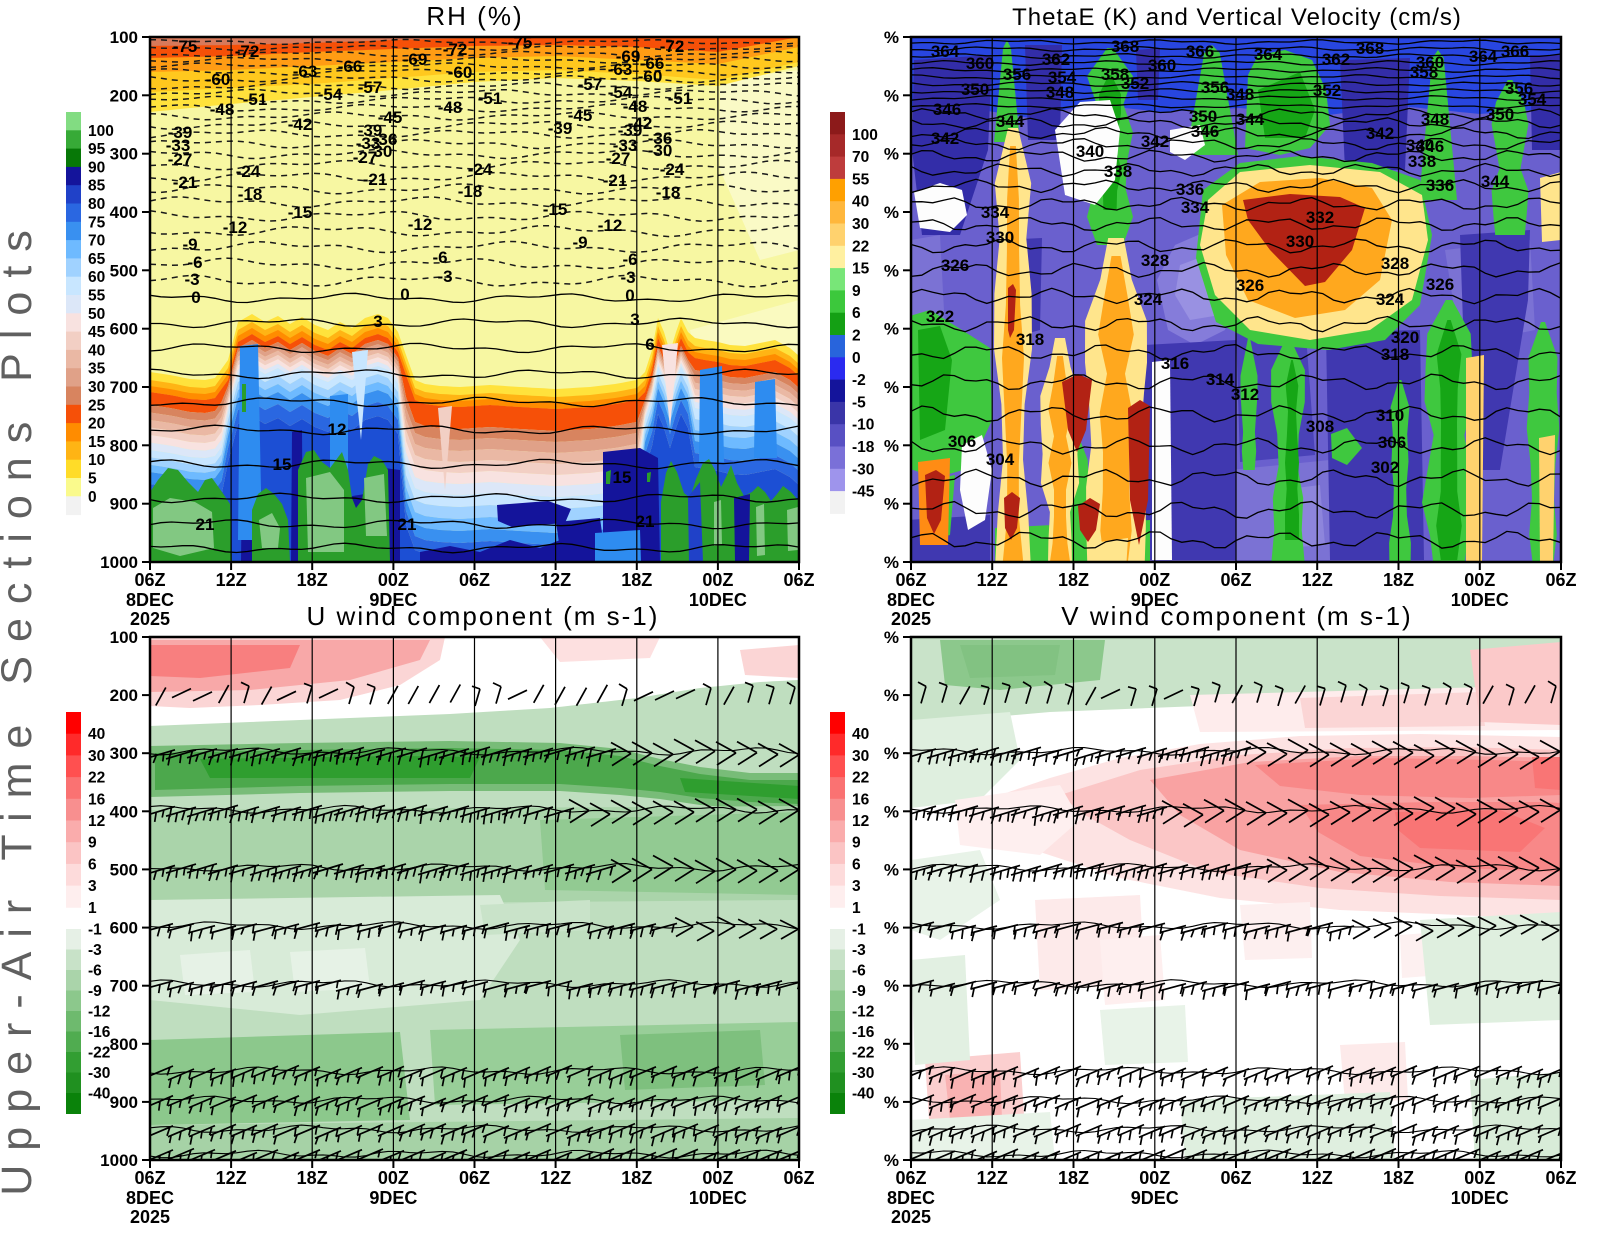 The height and width of the screenshot is (1236, 1600). What do you see at coordinates (859, 380) in the screenshot?
I see `svg-text: -2` at bounding box center [859, 380].